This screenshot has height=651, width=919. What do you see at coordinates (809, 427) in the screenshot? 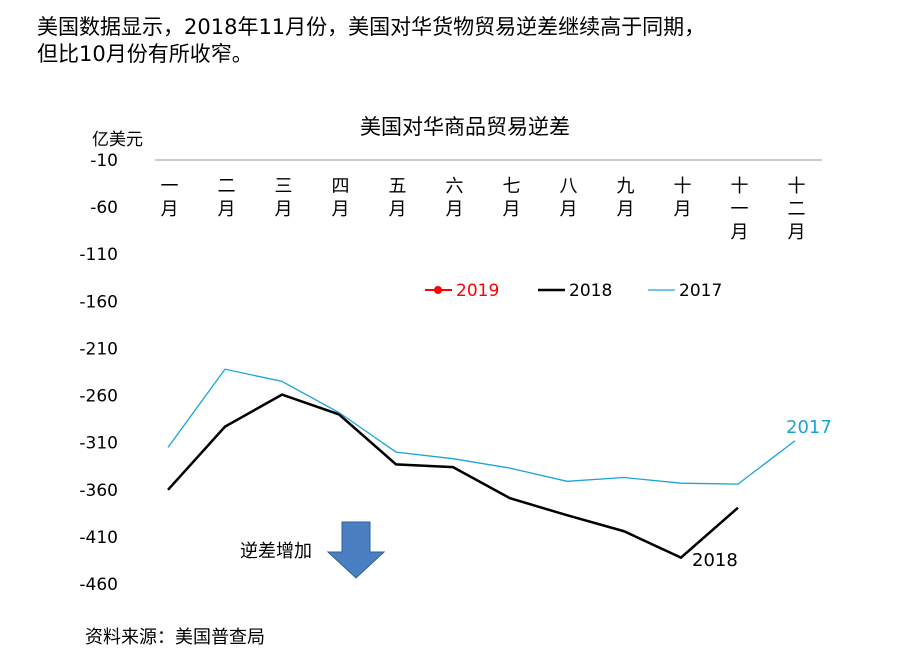
I see `annotation: 2017` at bounding box center [809, 427].